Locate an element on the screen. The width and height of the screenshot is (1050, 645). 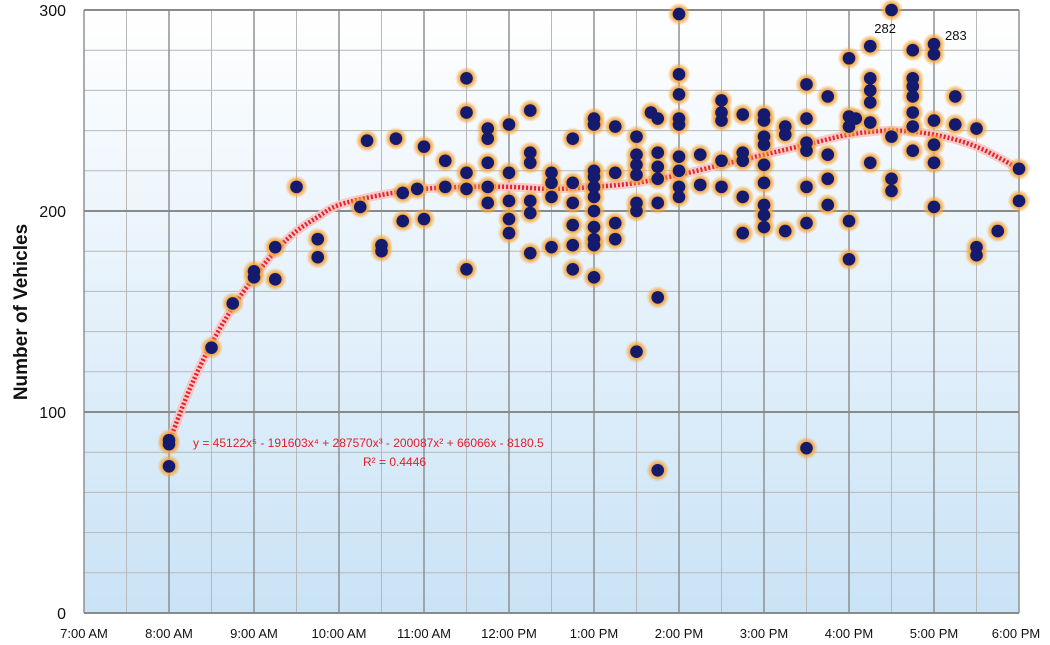
annotation-label: 282 is located at coordinates (885, 28).